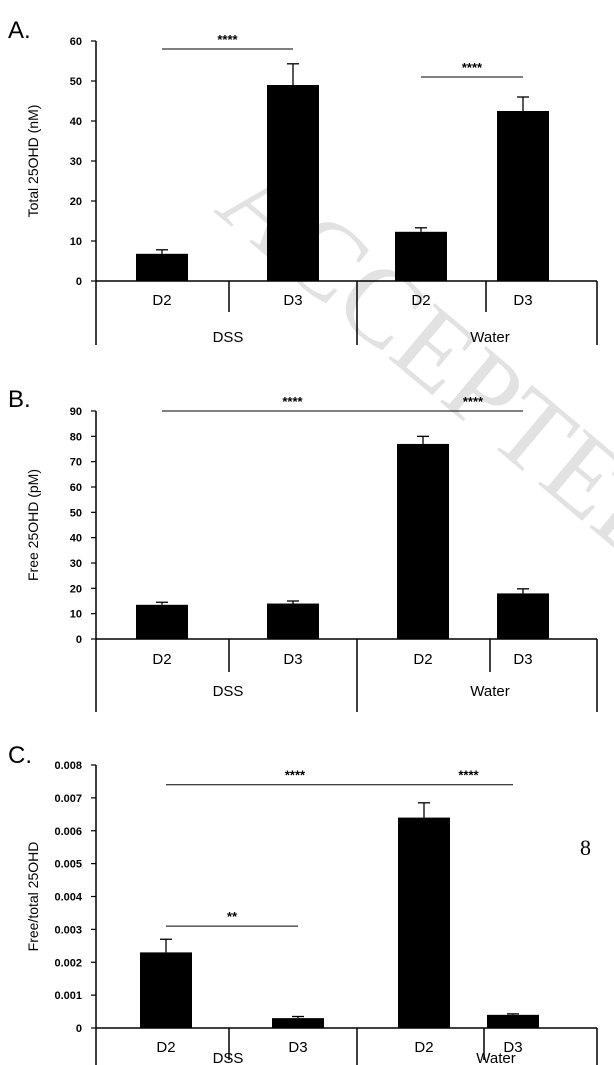  I want to click on y-tick-label: 0.004, so click(68, 898).